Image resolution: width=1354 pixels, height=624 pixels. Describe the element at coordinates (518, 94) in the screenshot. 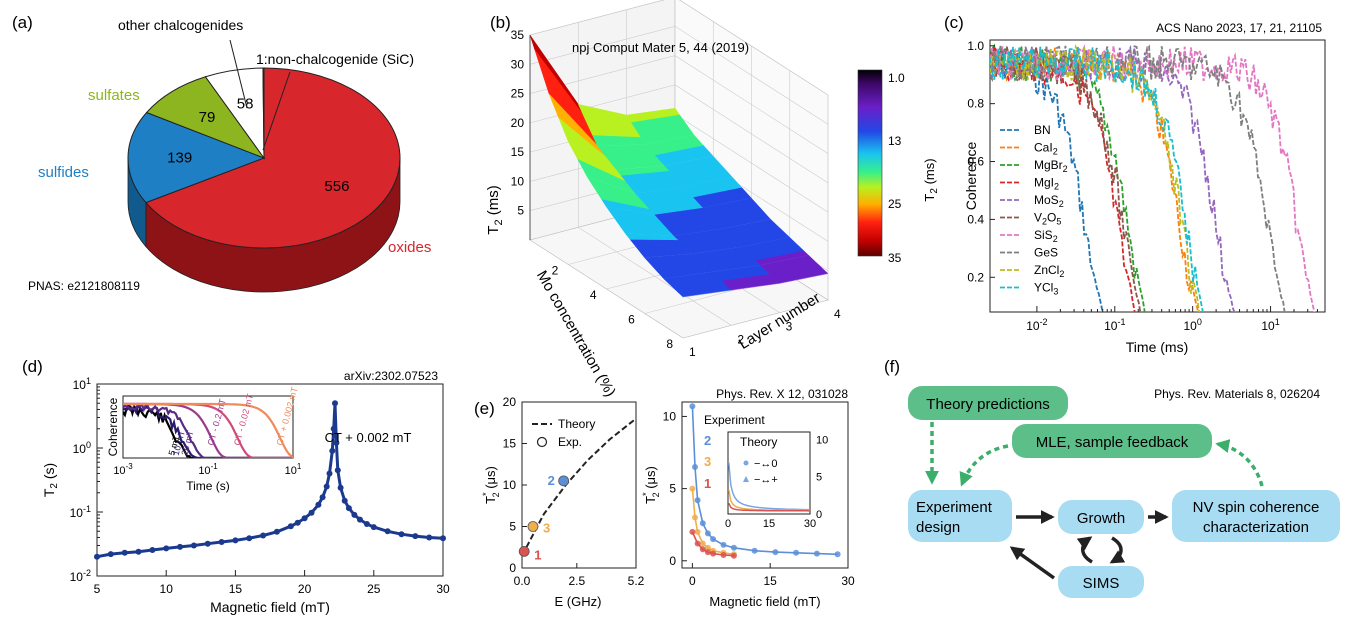

I see `b-z-tick-25: 25` at that location.